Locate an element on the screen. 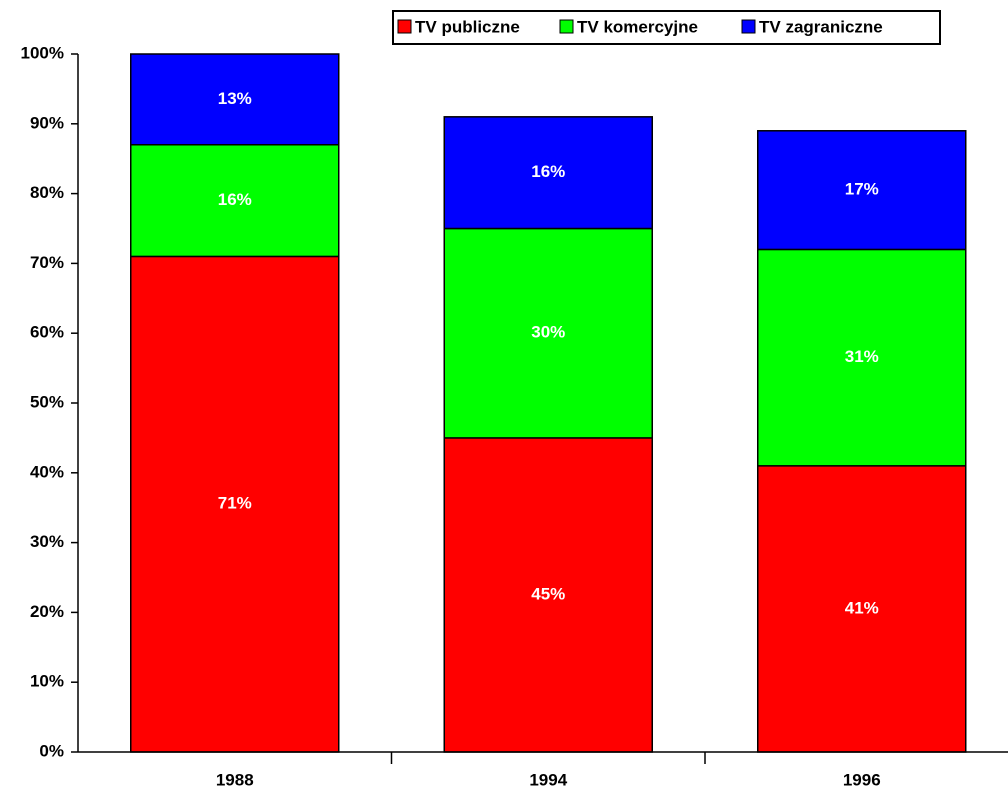 This screenshot has width=1008, height=791. legend-box is located at coordinates (666, 27).